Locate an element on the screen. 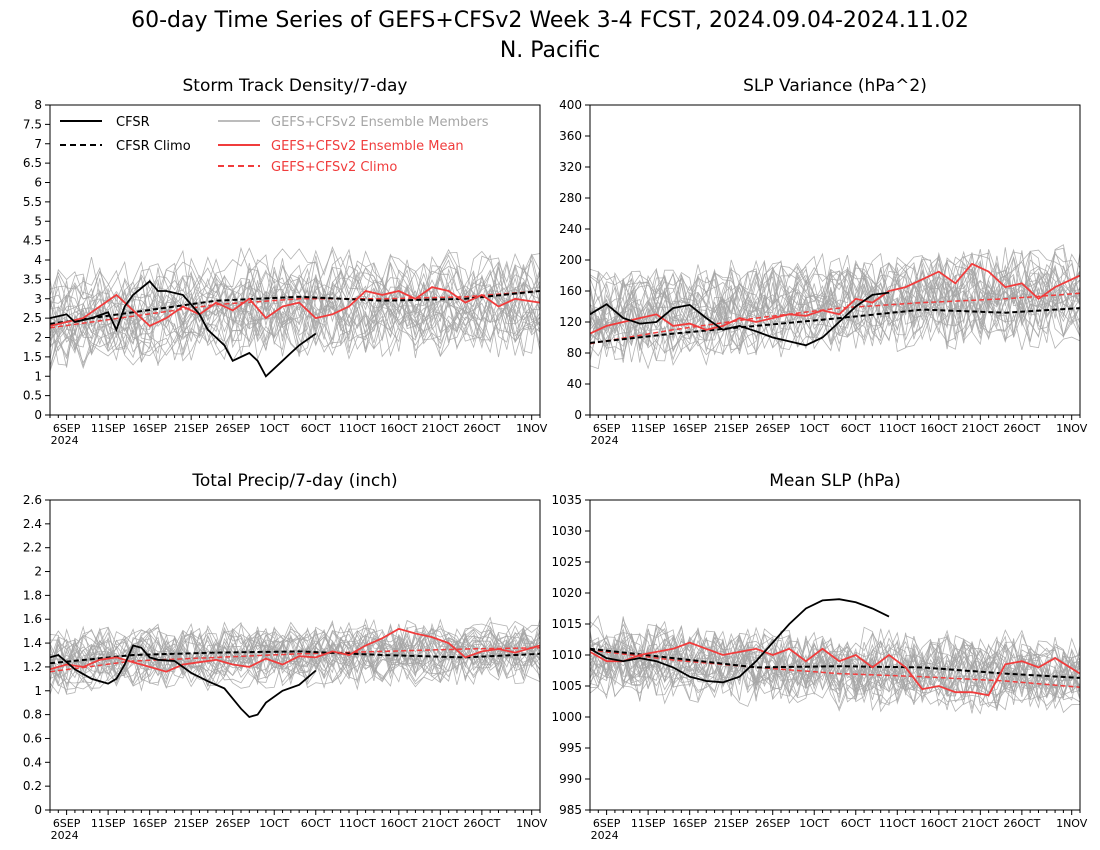  y-tick-label: 6 is located at coordinates (38, 183).